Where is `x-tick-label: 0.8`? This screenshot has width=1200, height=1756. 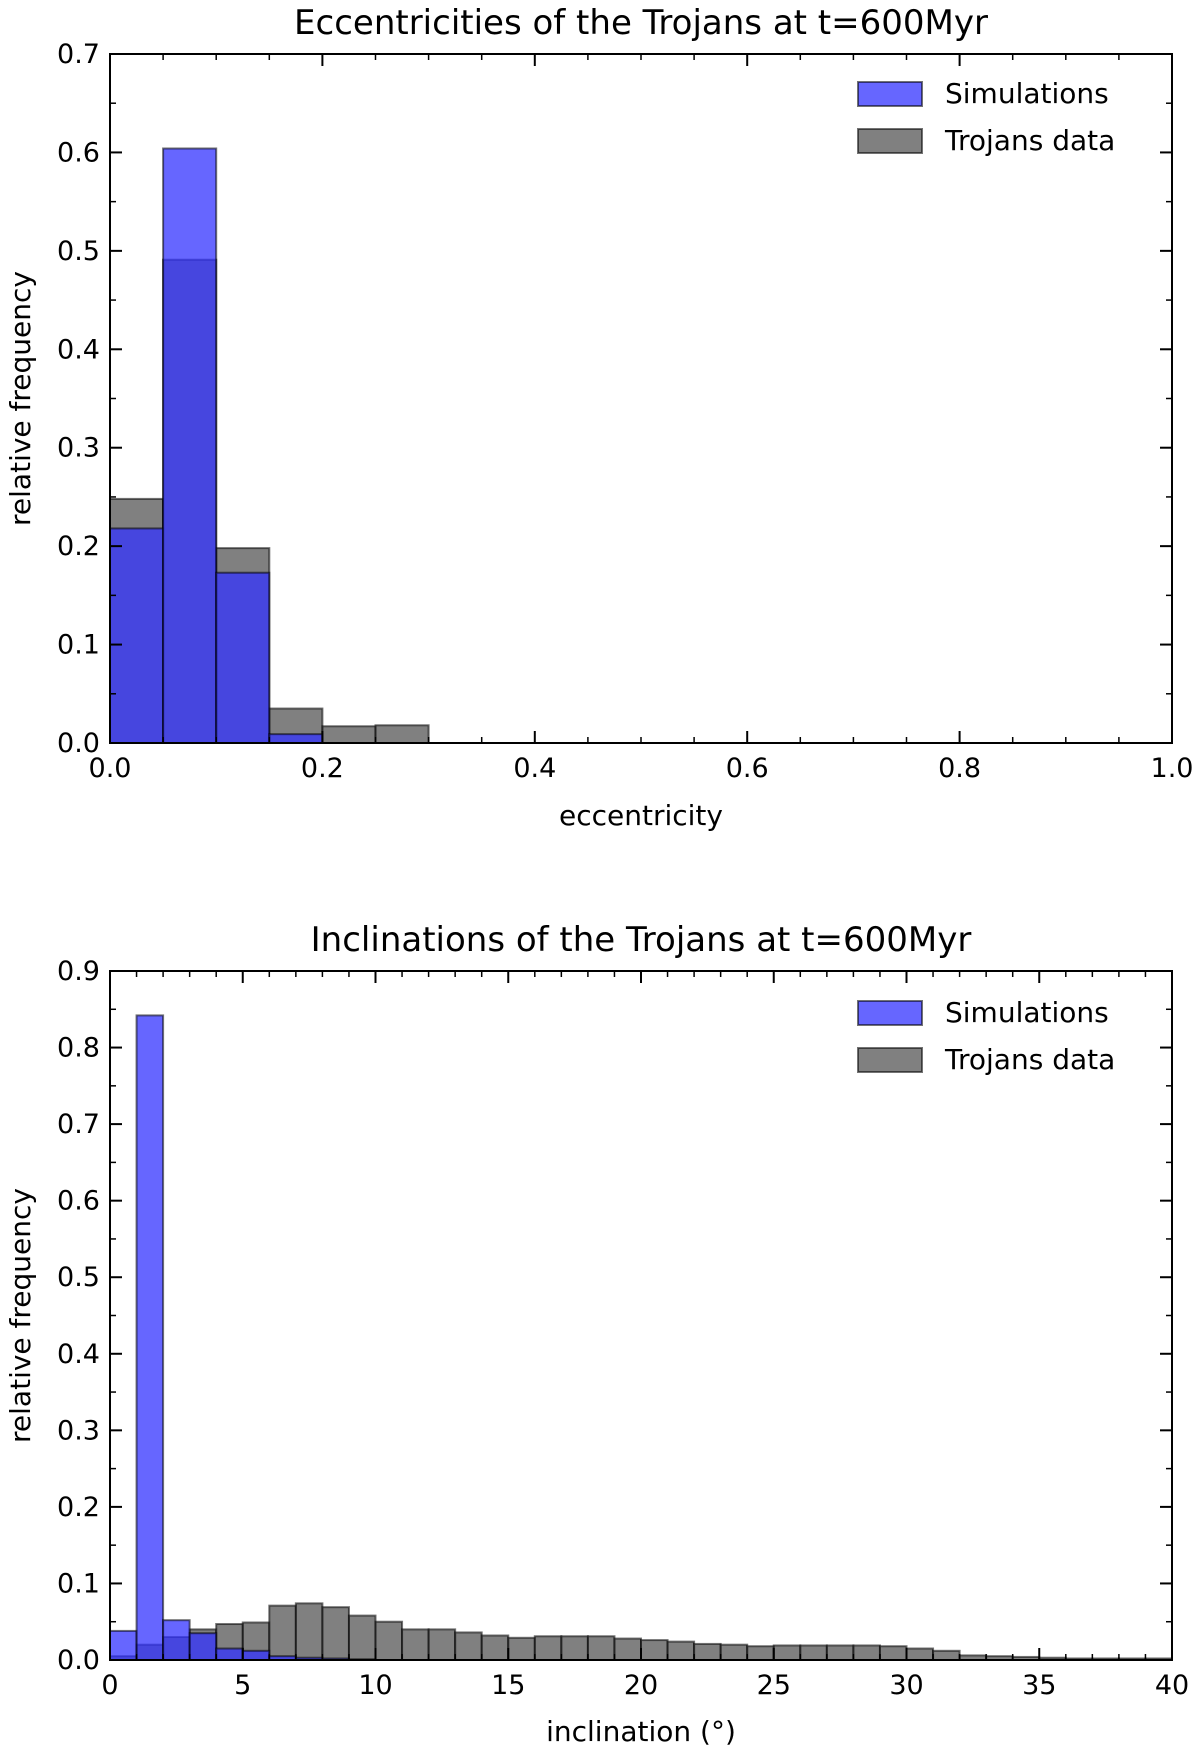 x-tick-label: 0.8 is located at coordinates (959, 768).